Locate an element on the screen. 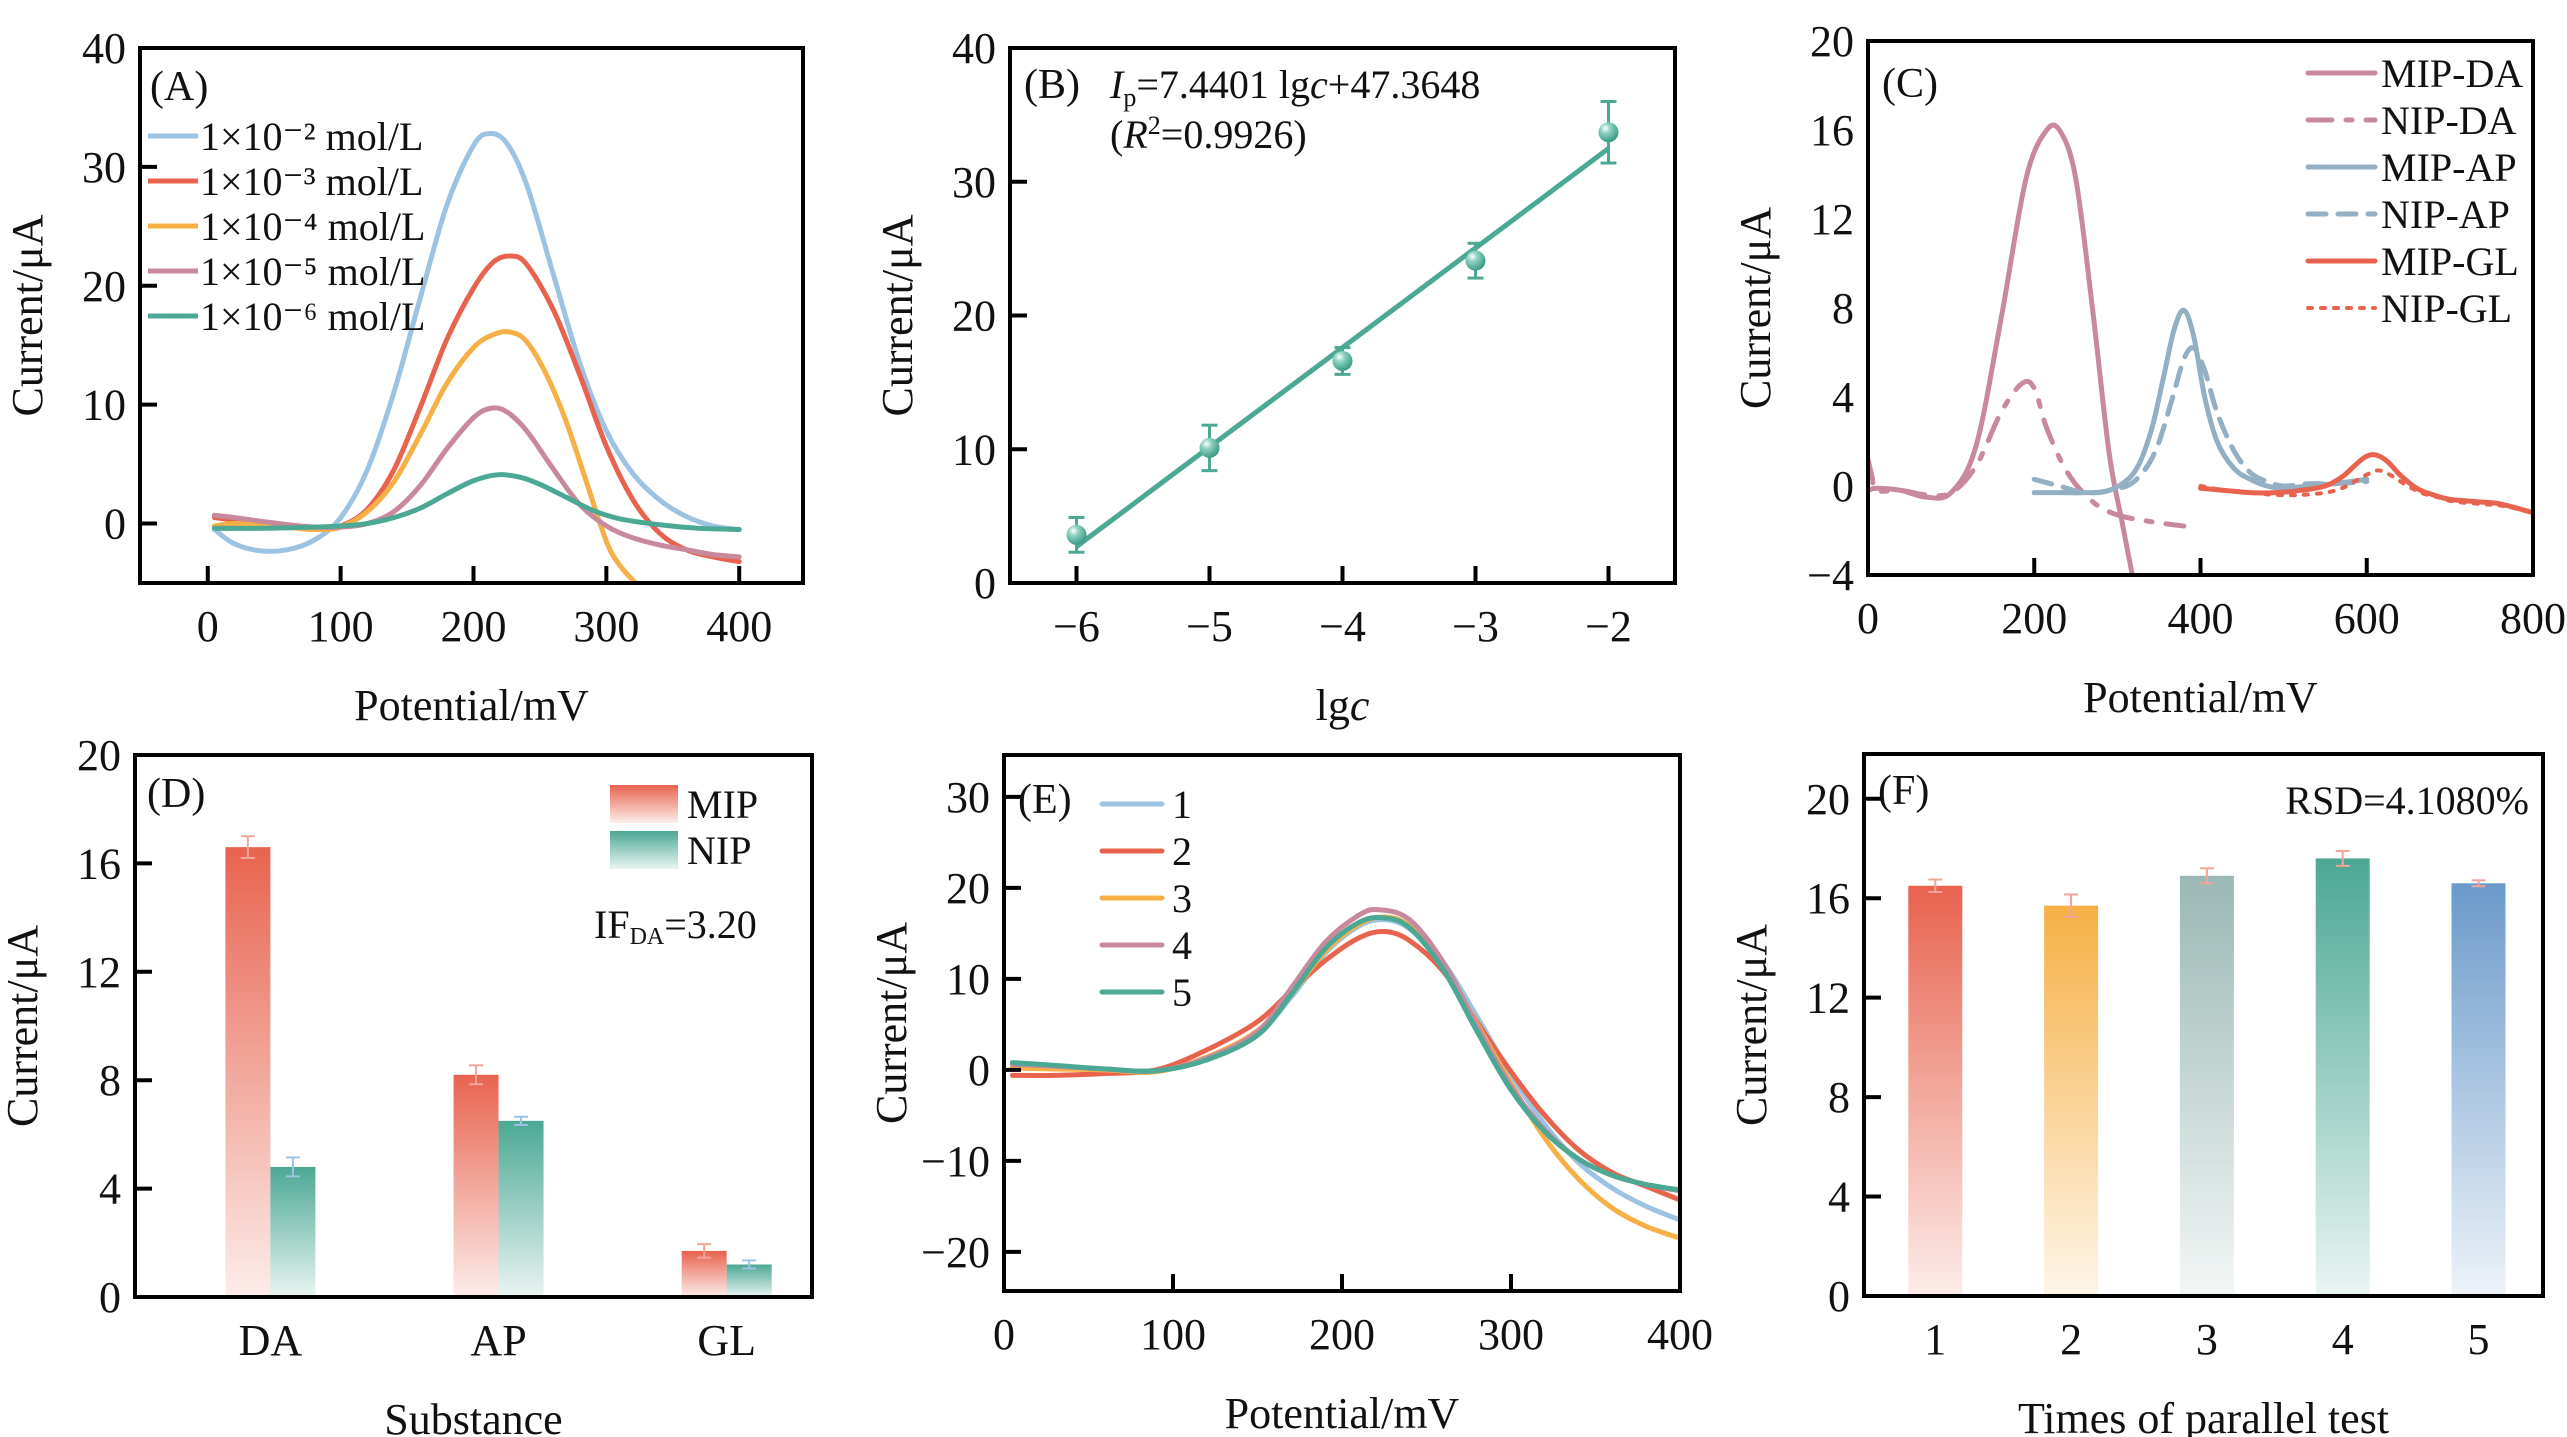 This screenshot has width=2567, height=1437. legend-label: 1 is located at coordinates (1182, 804).